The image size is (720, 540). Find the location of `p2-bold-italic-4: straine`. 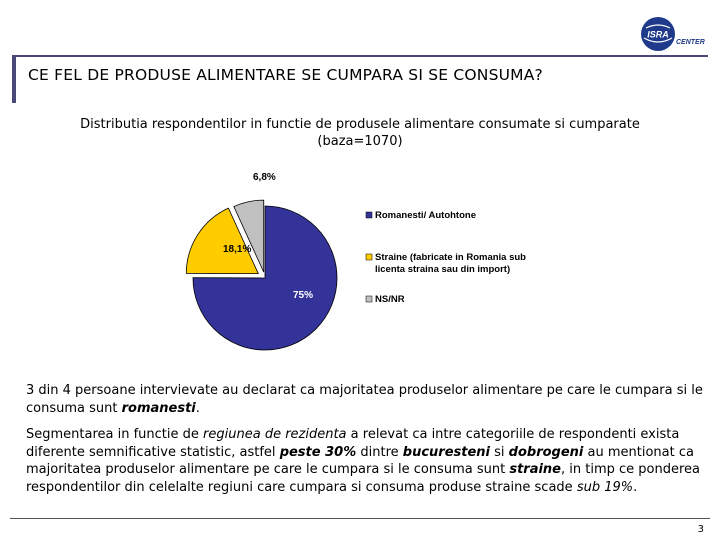

p2-bold-italic-4: straine is located at coordinates (535, 469).